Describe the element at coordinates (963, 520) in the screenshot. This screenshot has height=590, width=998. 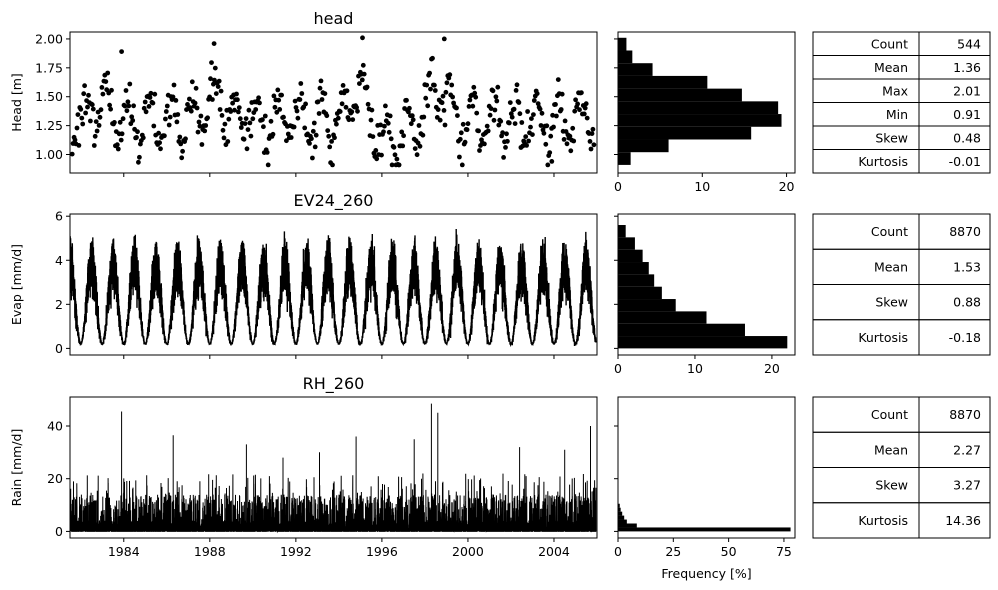
I see `stats-value: 14.36` at that location.